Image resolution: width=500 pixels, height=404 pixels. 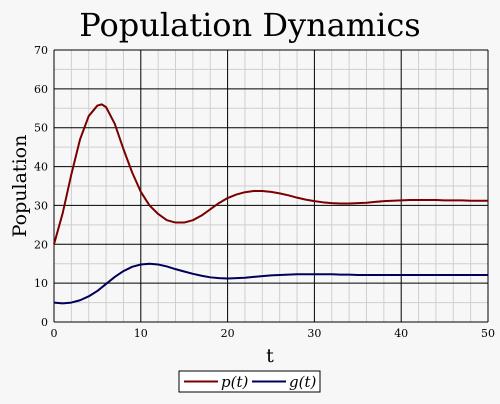 What do you see at coordinates (54, 333) in the screenshot?
I see `x-tick-label: 0` at bounding box center [54, 333].